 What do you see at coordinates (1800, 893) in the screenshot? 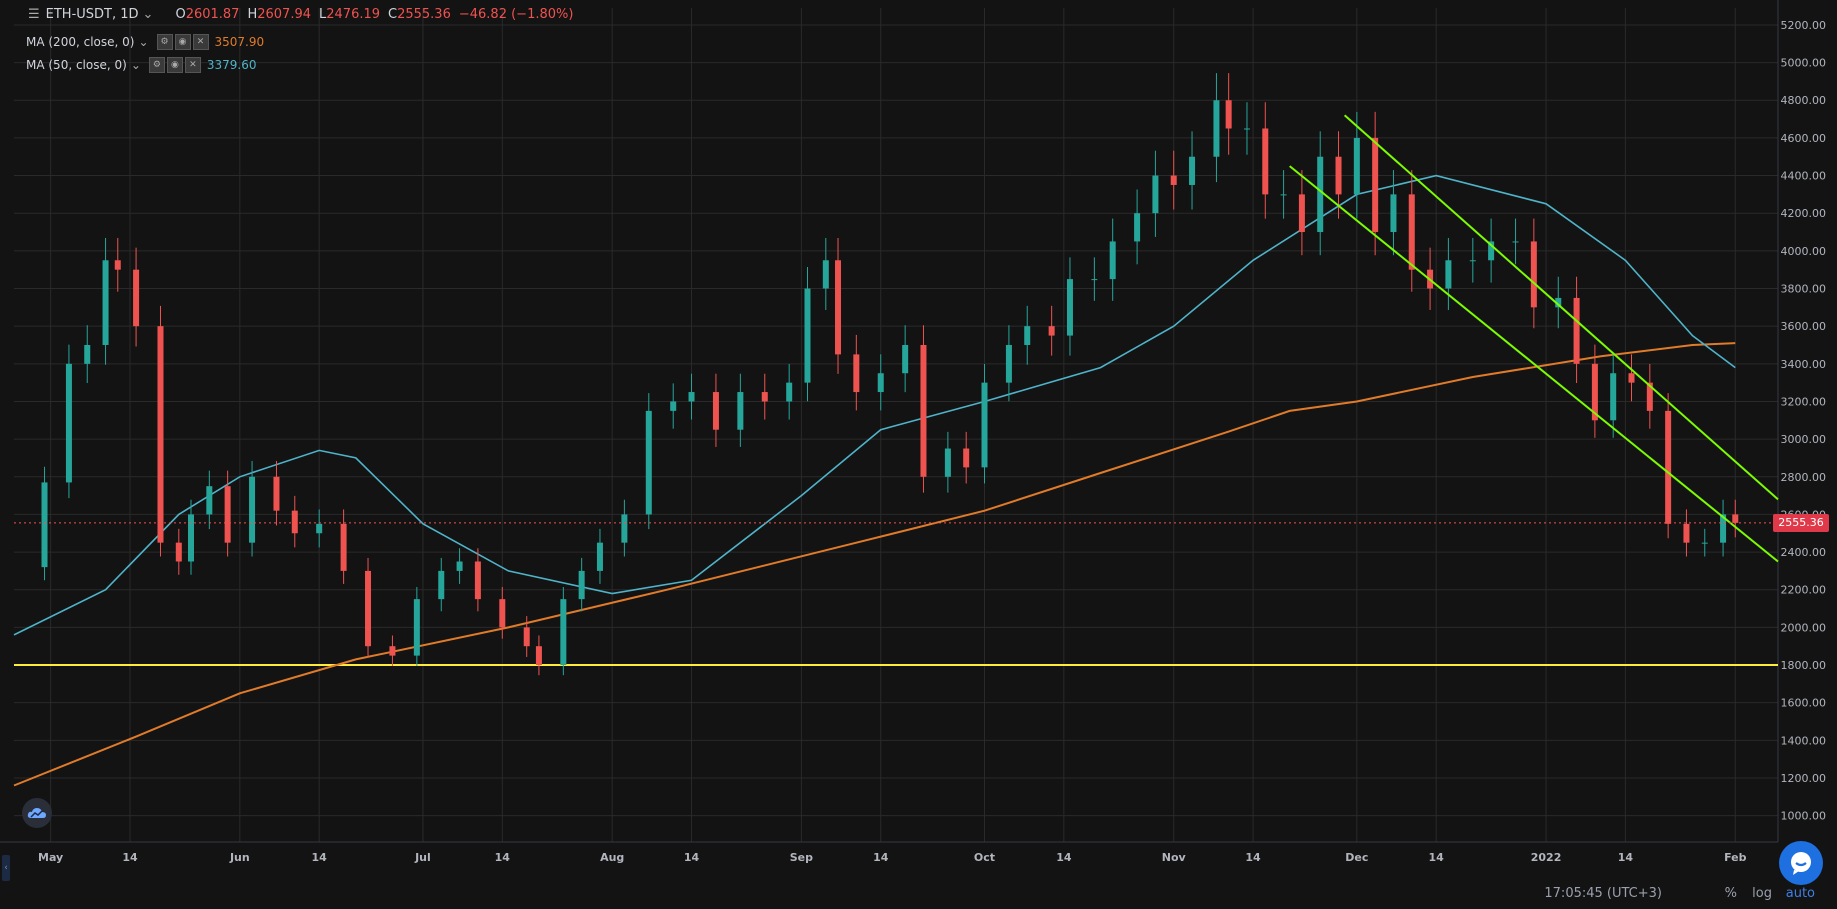
I see `auto-toggle: auto` at bounding box center [1800, 893].